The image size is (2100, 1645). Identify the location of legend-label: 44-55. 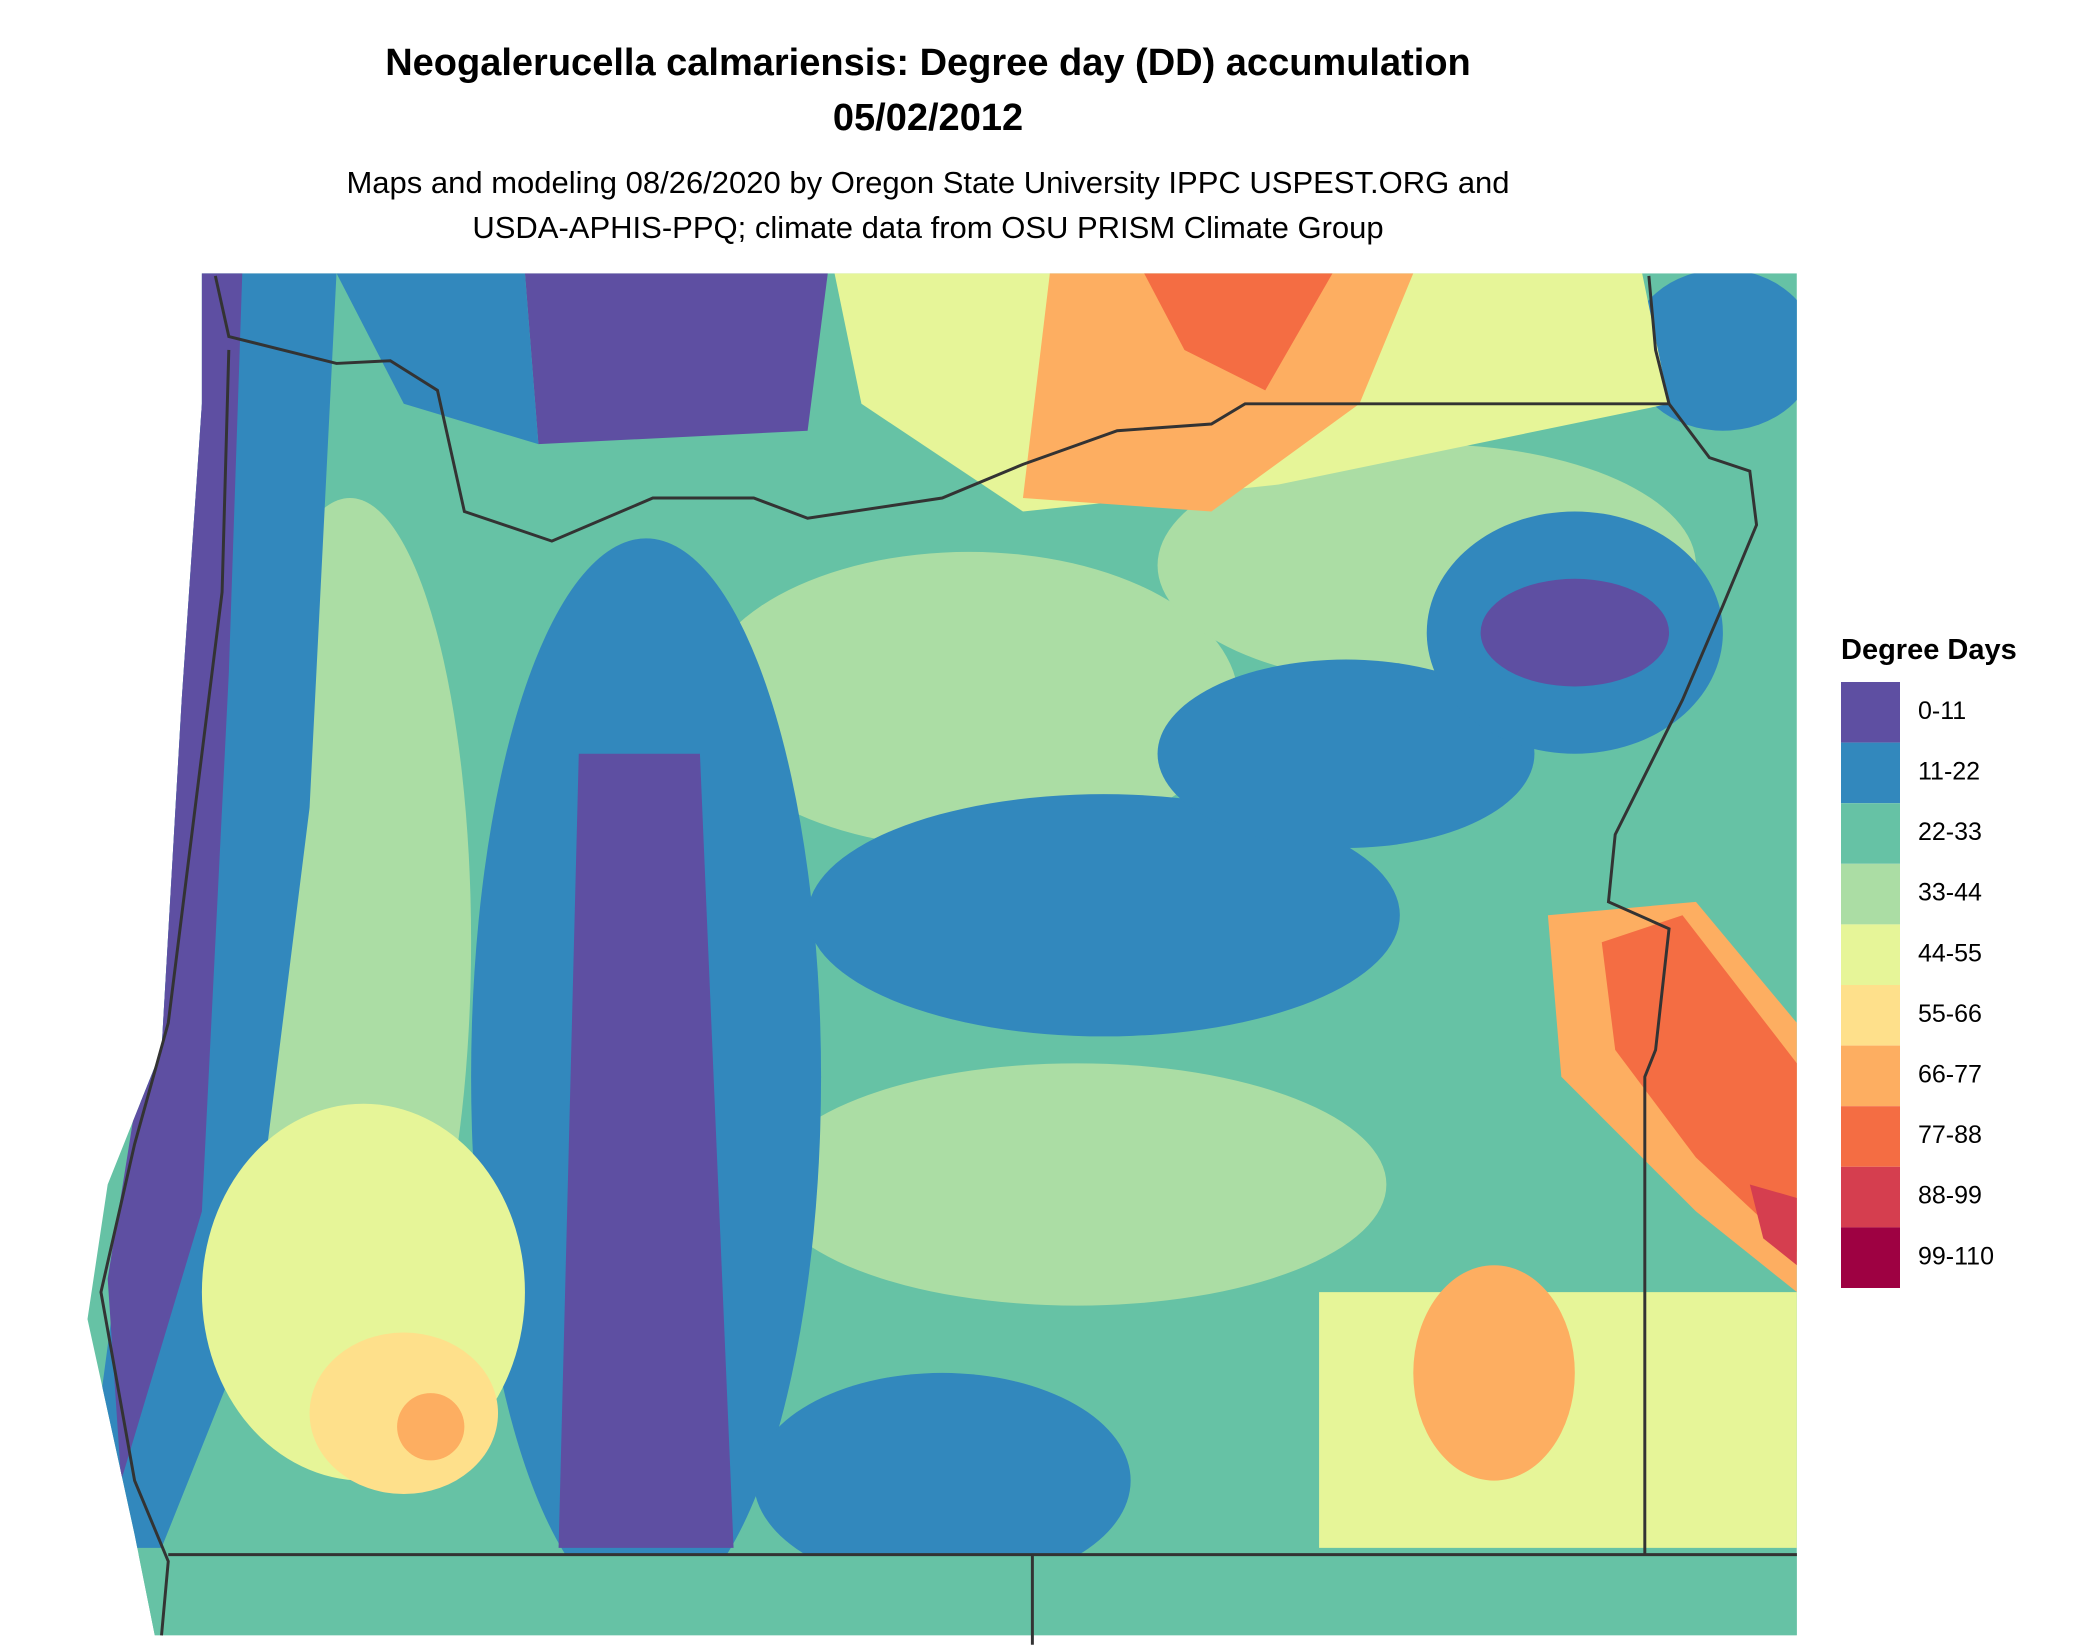
(1950, 953).